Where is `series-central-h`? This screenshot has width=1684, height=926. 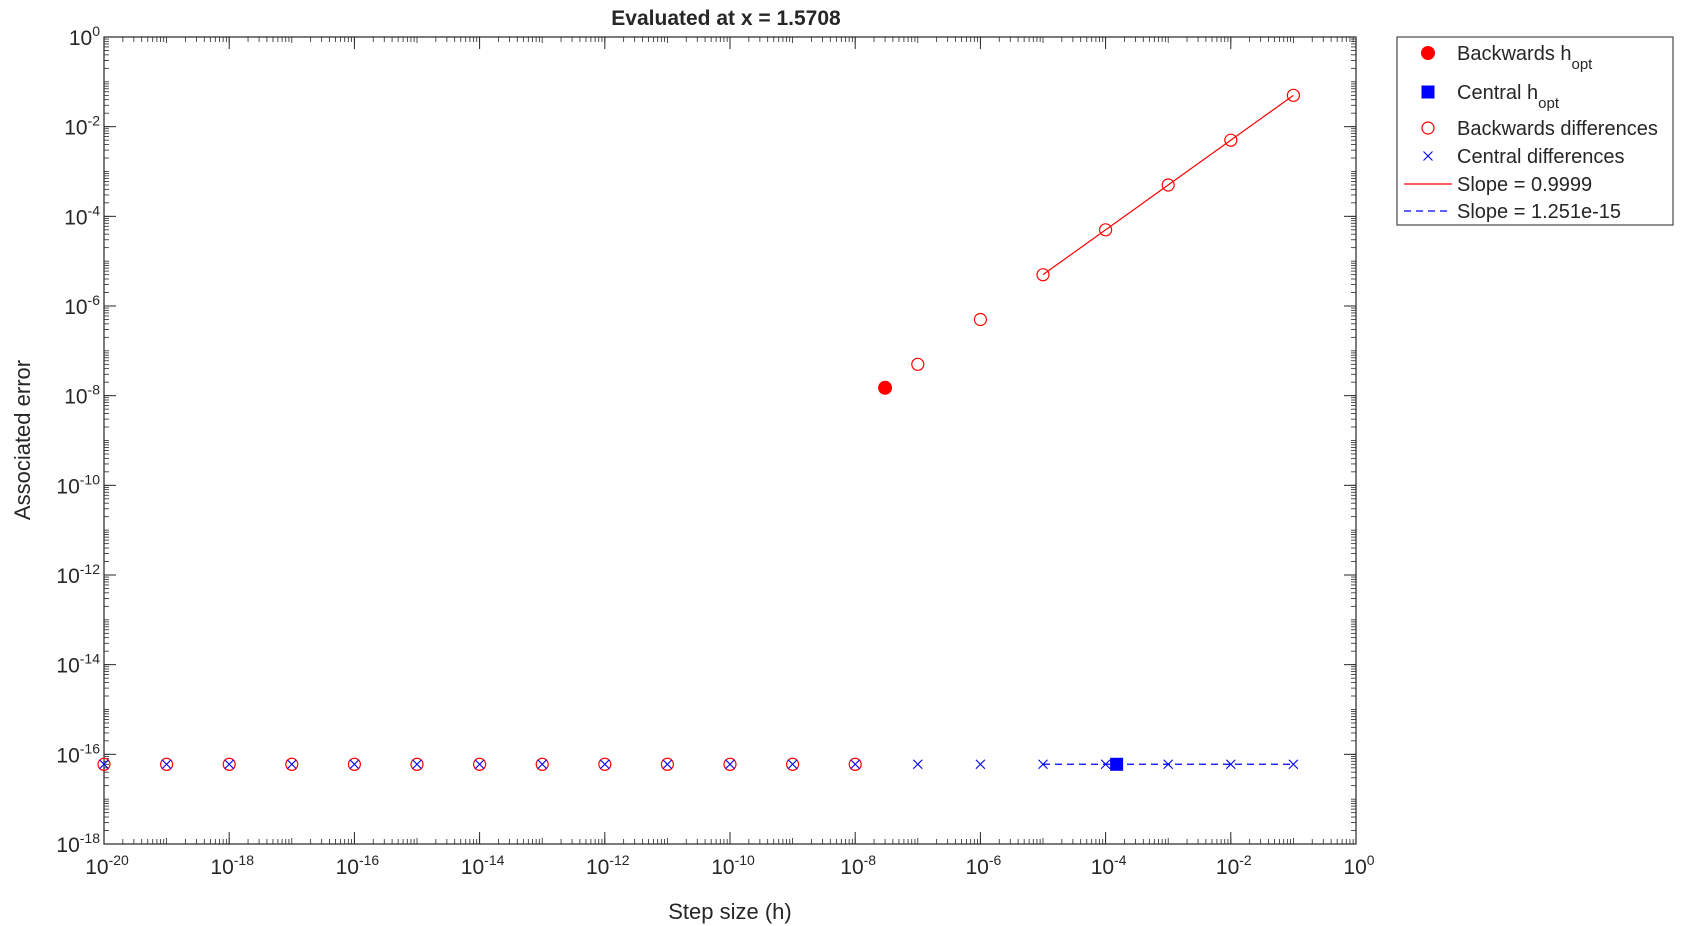
series-central-h is located at coordinates (1117, 764).